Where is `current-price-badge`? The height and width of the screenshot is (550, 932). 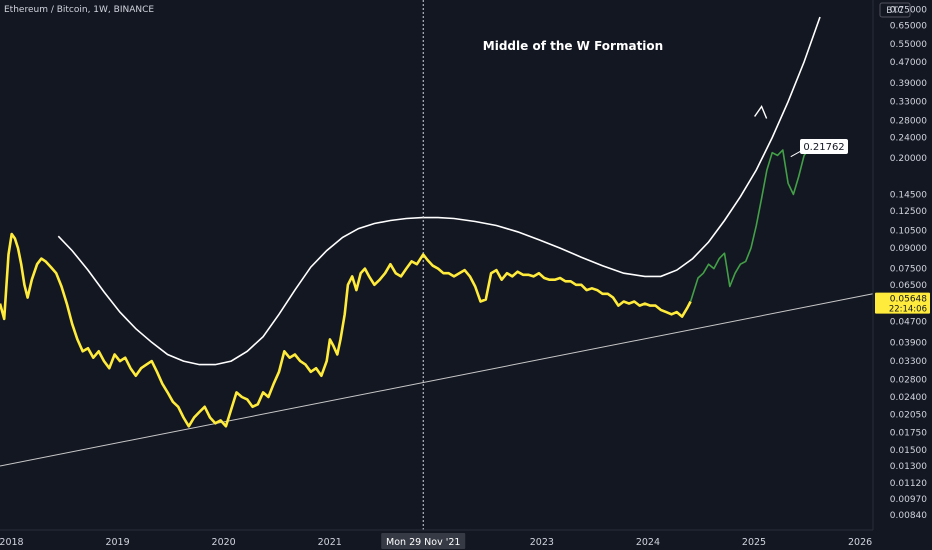
current-price-badge is located at coordinates (902, 303).